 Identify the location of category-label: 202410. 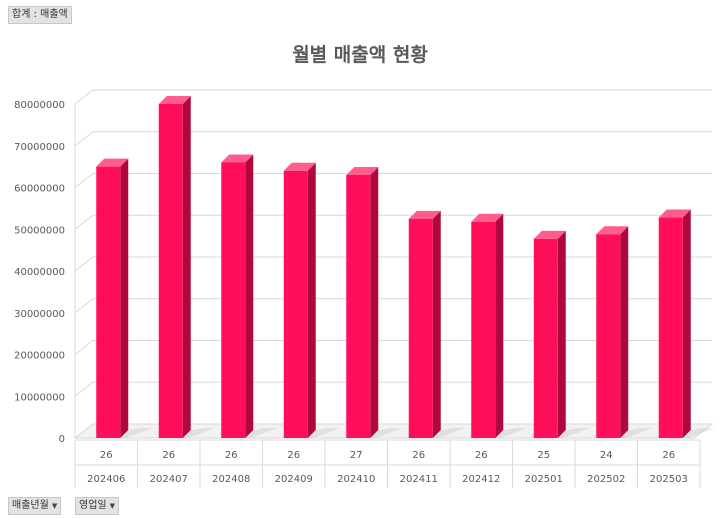
(356, 479).